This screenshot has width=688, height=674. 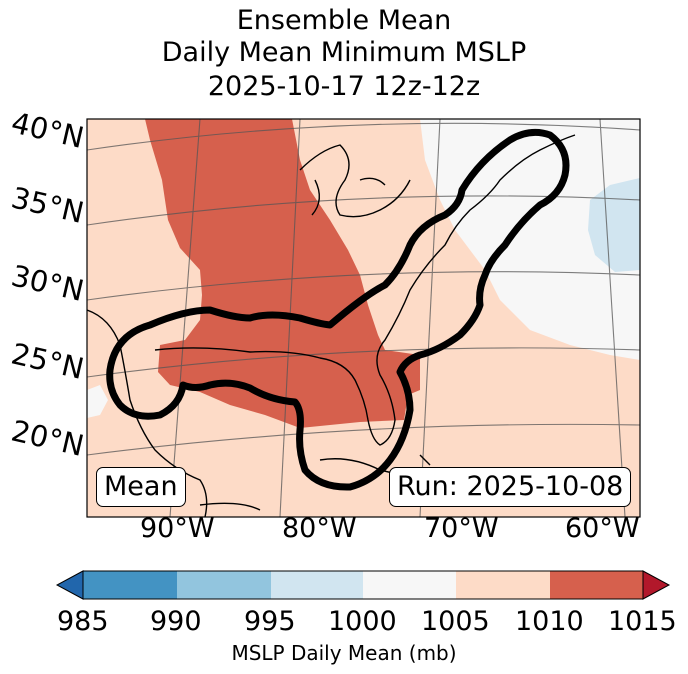 I want to click on colorbar-tick-985: 985, so click(x=83, y=621).